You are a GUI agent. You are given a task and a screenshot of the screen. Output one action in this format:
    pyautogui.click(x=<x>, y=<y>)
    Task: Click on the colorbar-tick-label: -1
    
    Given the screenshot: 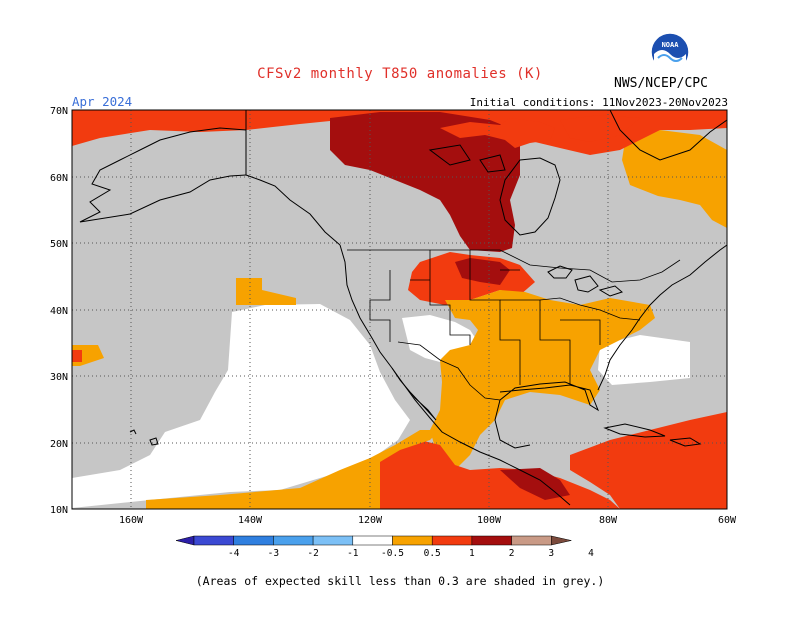 What is the action you would take?
    pyautogui.click(x=353, y=553)
    